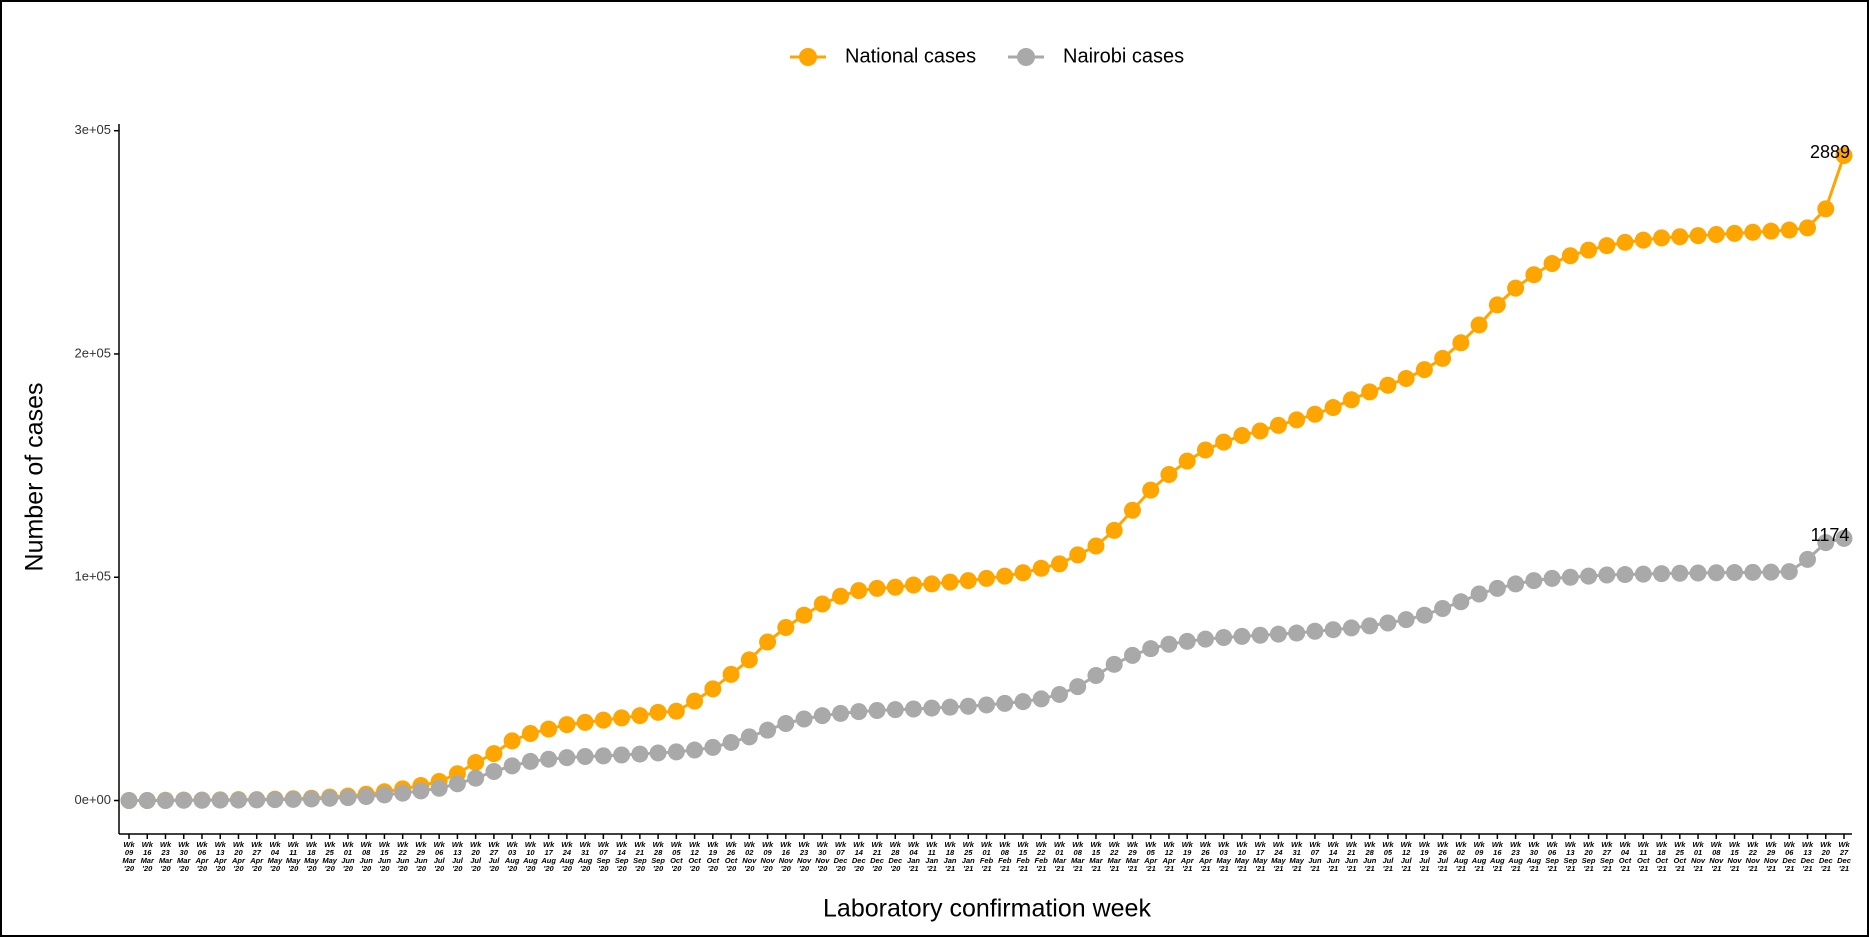 The image size is (1869, 937). Describe the element at coordinates (1059, 856) in the screenshot. I see `x-tick-label: Wk 01 Mar '21` at that location.